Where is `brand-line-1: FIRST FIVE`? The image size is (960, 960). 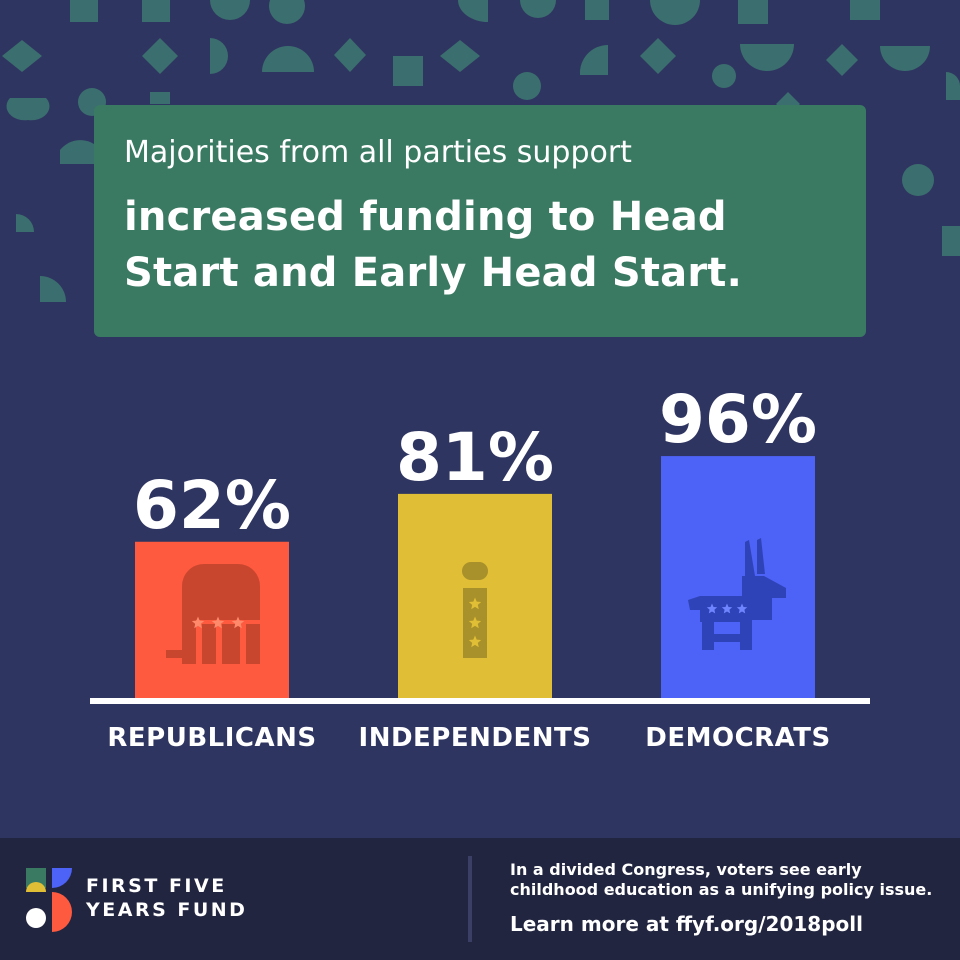
brand-line-1: FIRST FIVE is located at coordinates (156, 886).